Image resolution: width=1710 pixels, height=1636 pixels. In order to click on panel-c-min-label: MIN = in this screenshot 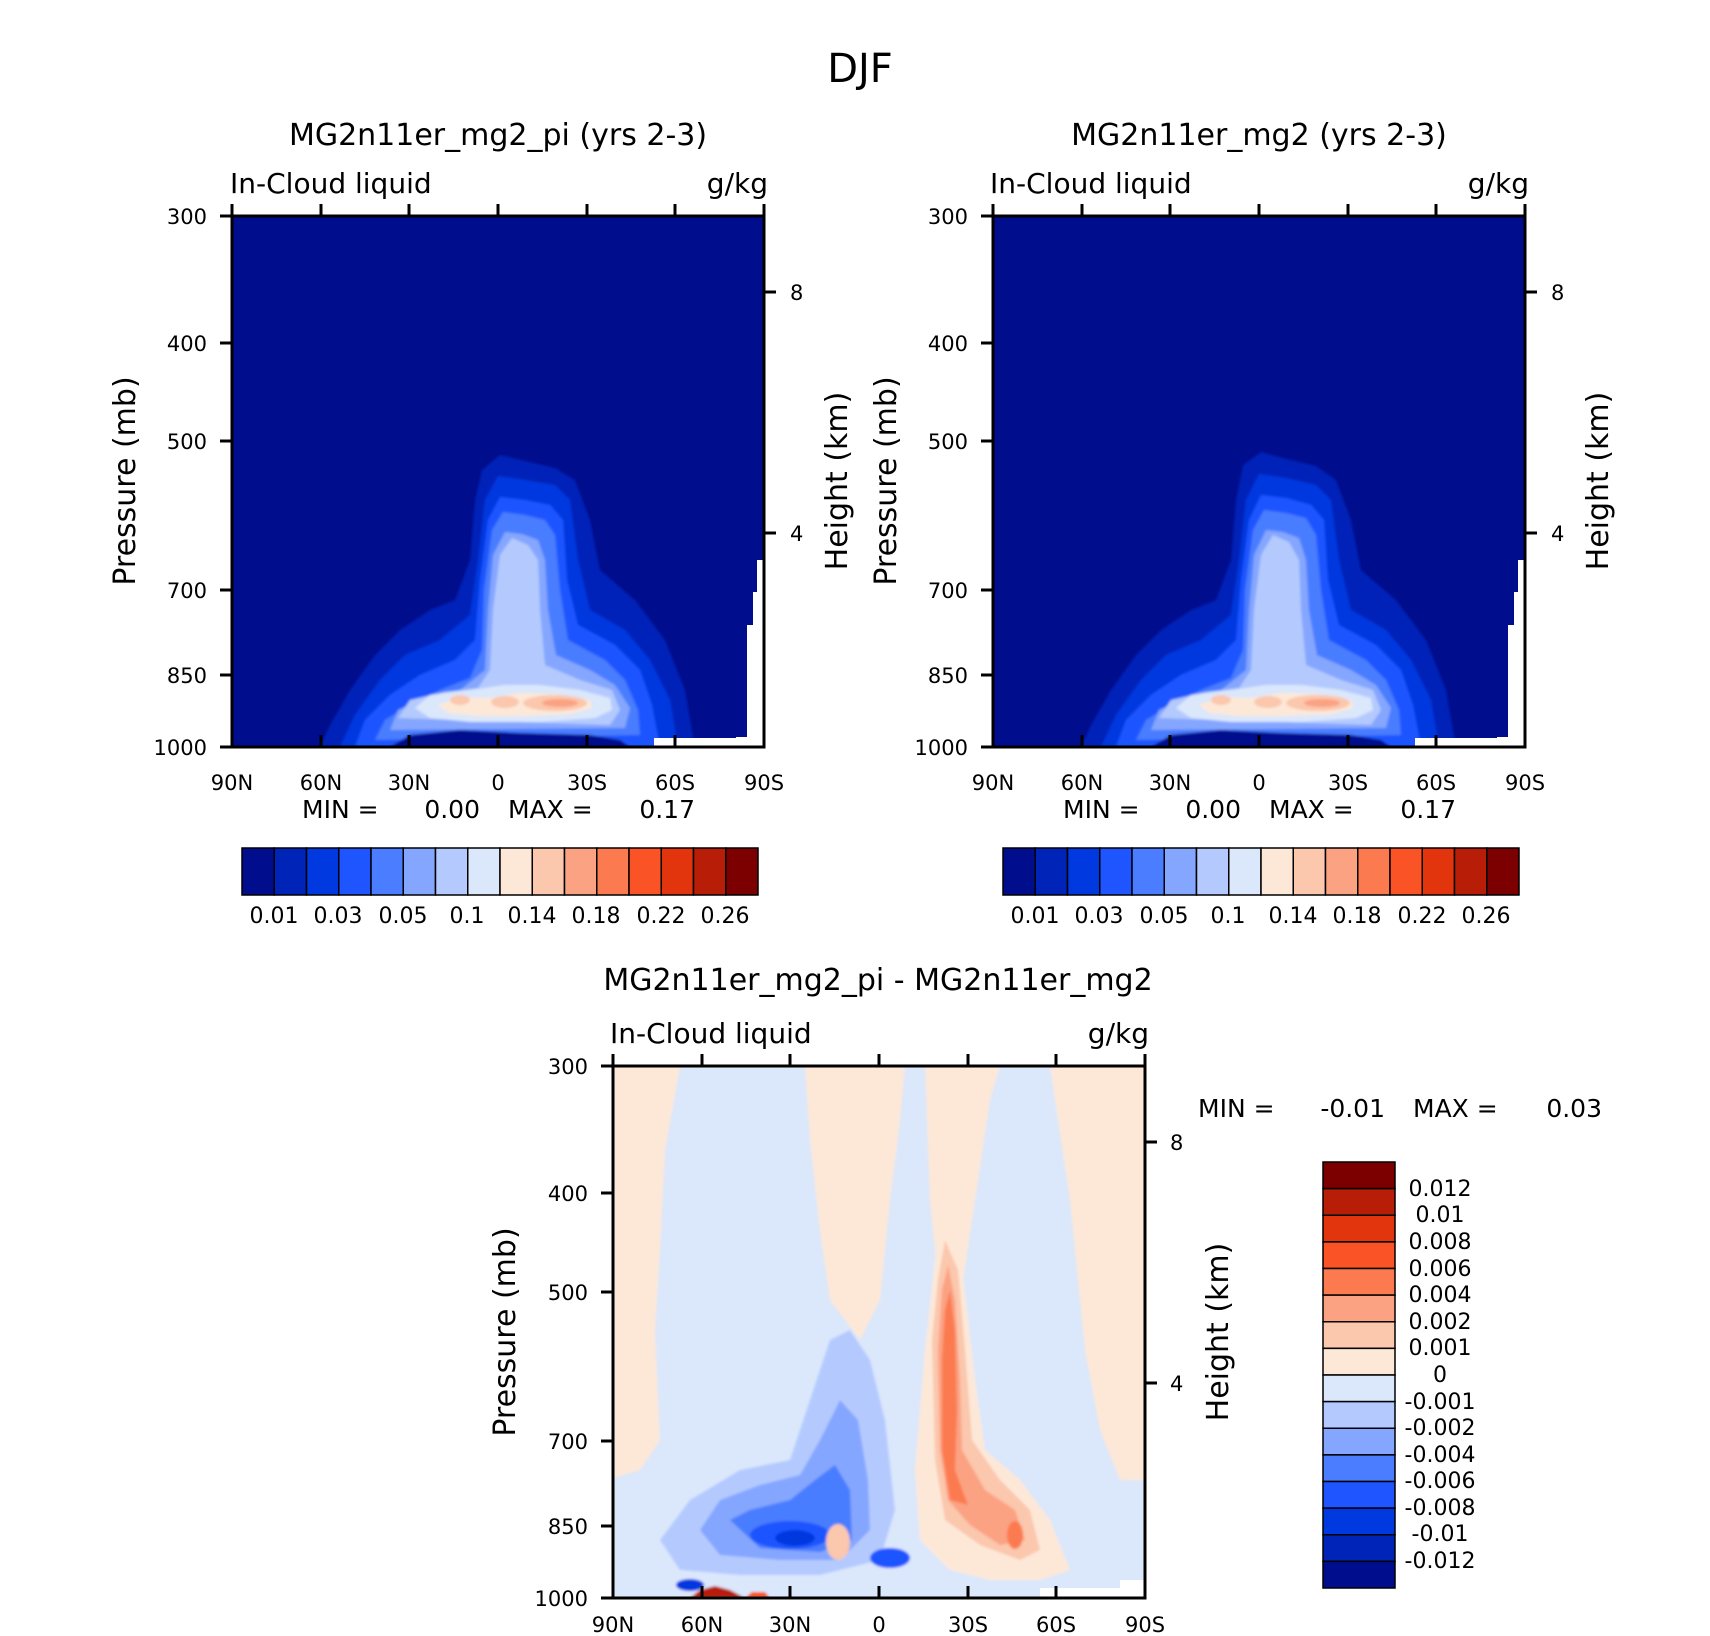, I will do `click(1236, 1108)`.